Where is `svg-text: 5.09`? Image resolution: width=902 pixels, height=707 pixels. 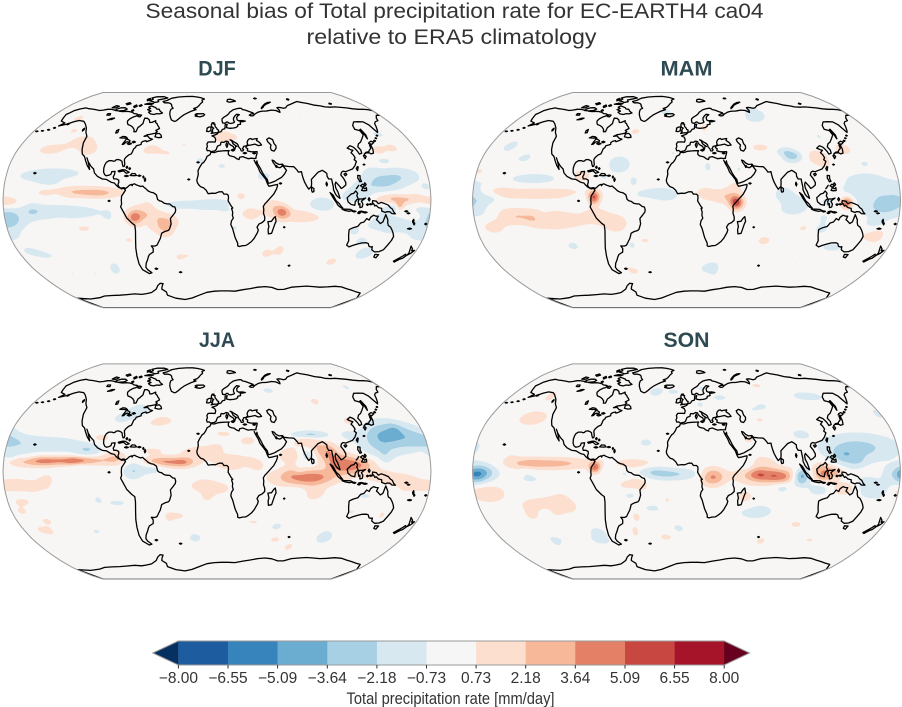
svg-text: 5.09 is located at coordinates (625, 678).